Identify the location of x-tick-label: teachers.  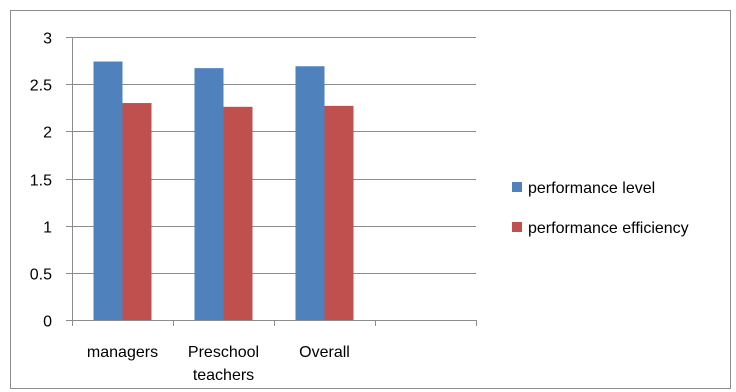
(223, 375).